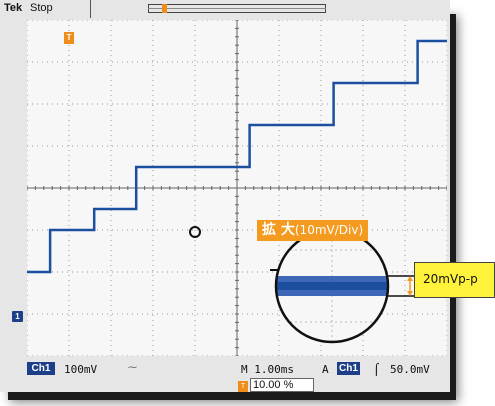  Describe the element at coordinates (278, 230) in the screenshot. I see `zoom-callout-main: 拡 大` at that location.